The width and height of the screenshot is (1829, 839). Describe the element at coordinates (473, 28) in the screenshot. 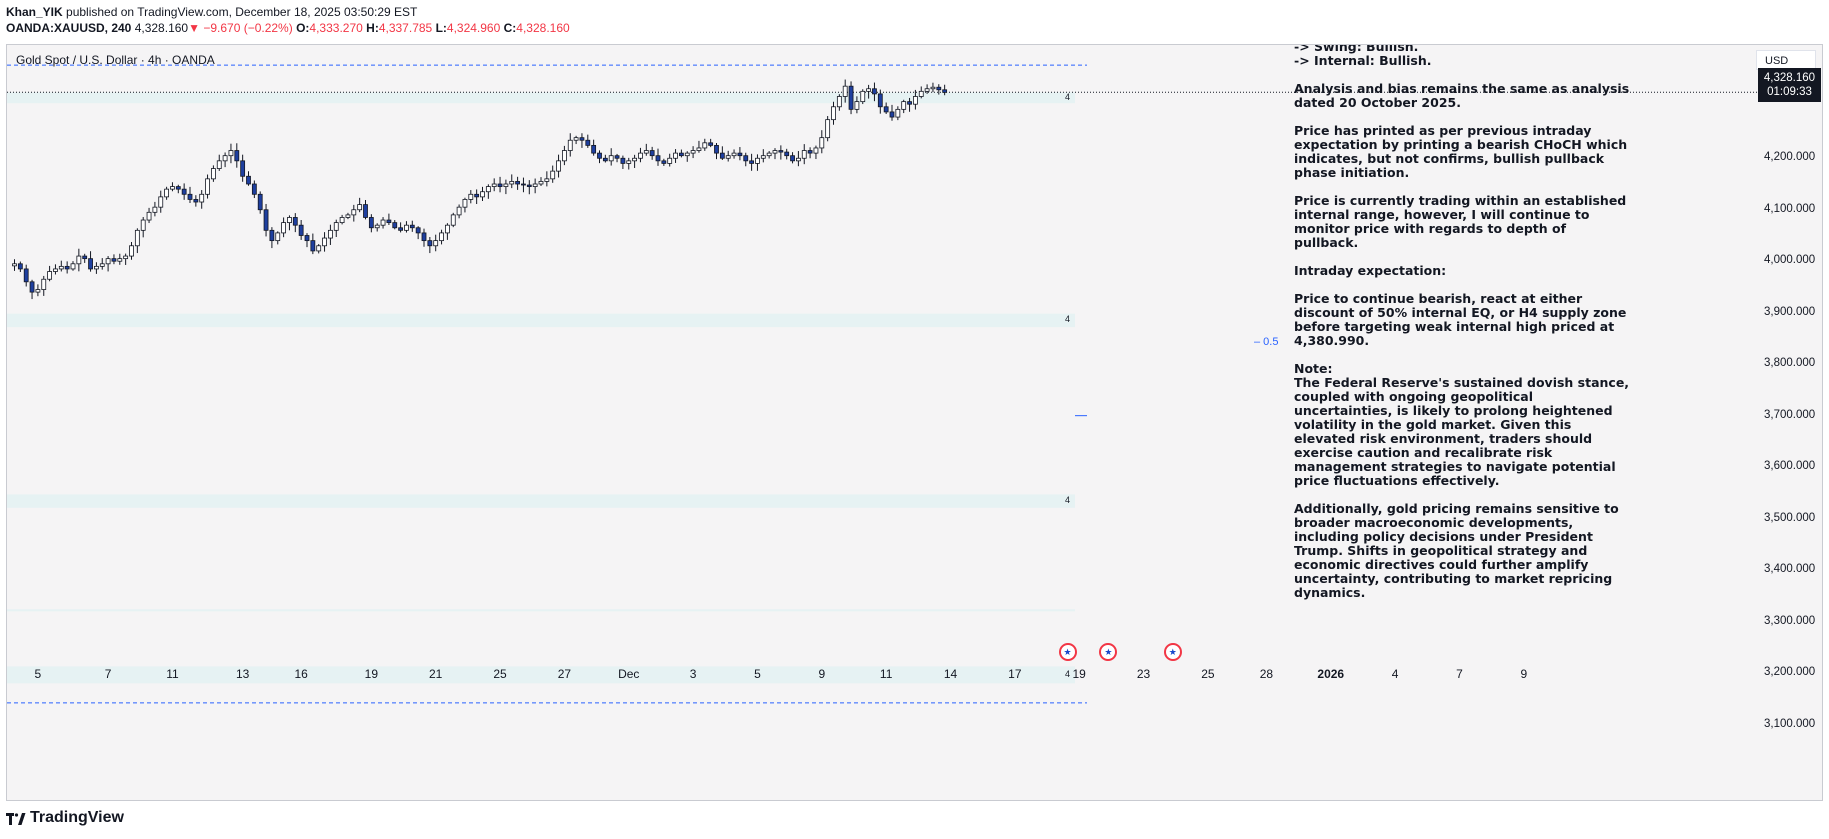

I see `low-value: 4,324.960` at that location.